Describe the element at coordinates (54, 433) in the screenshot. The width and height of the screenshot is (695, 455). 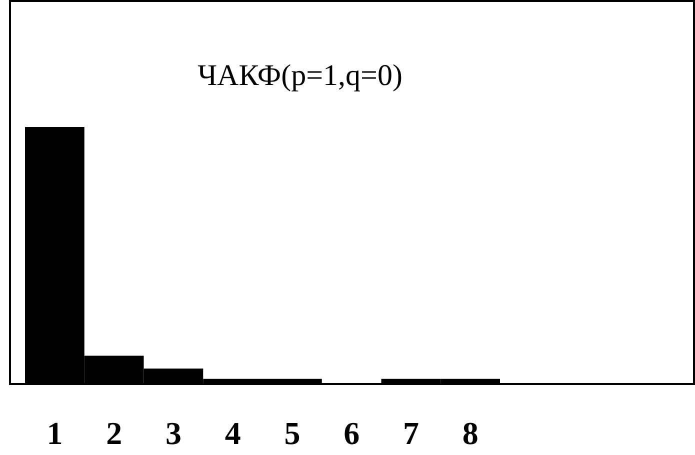
I see `x-tick-label: 1` at that location.